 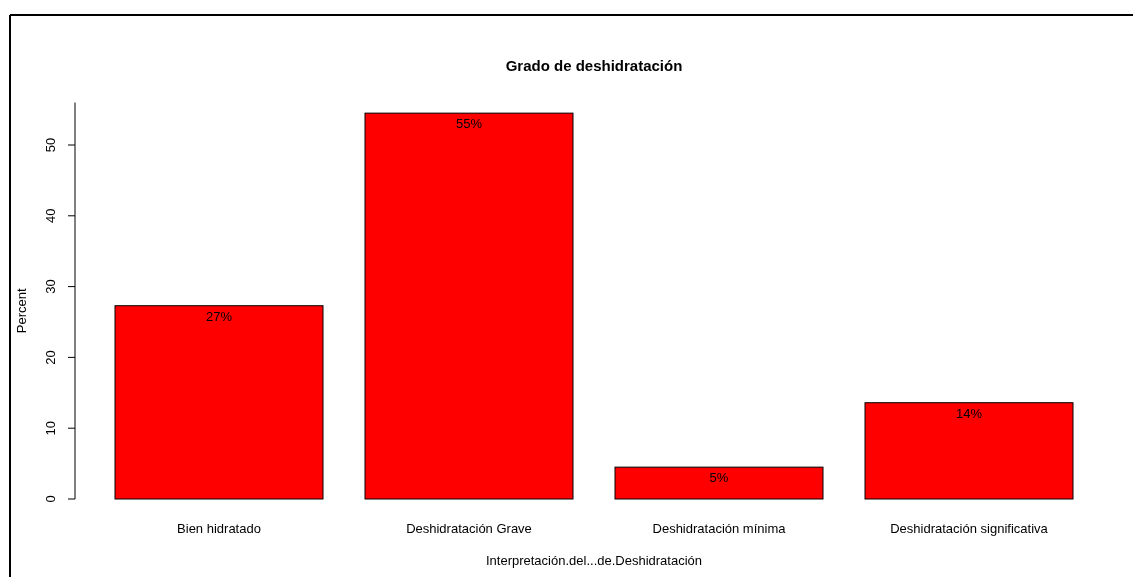 What do you see at coordinates (50, 216) in the screenshot?
I see `y-tick-label: 40` at bounding box center [50, 216].